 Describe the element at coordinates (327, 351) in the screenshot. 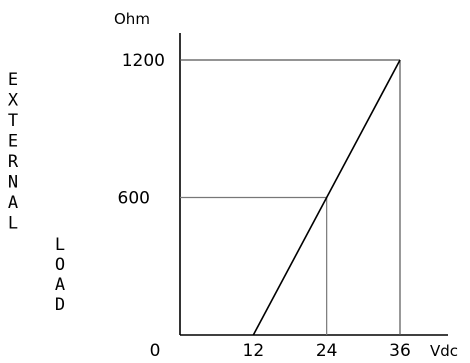

I see `x-tick-24: 24` at that location.